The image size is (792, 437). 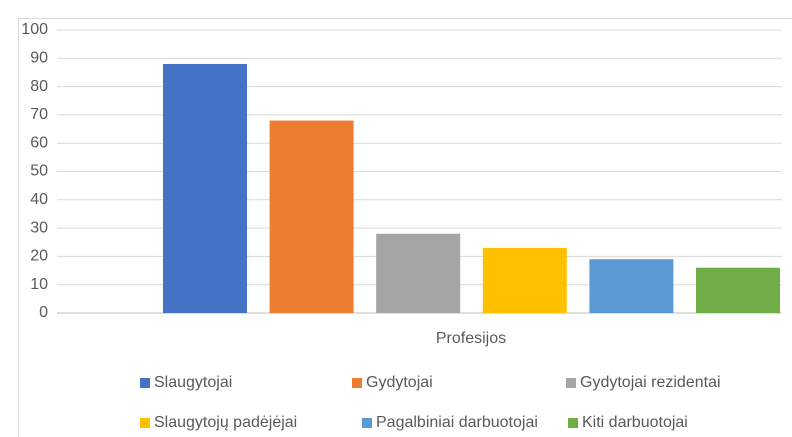 I want to click on y-tick-label: 10, so click(x=39, y=284).